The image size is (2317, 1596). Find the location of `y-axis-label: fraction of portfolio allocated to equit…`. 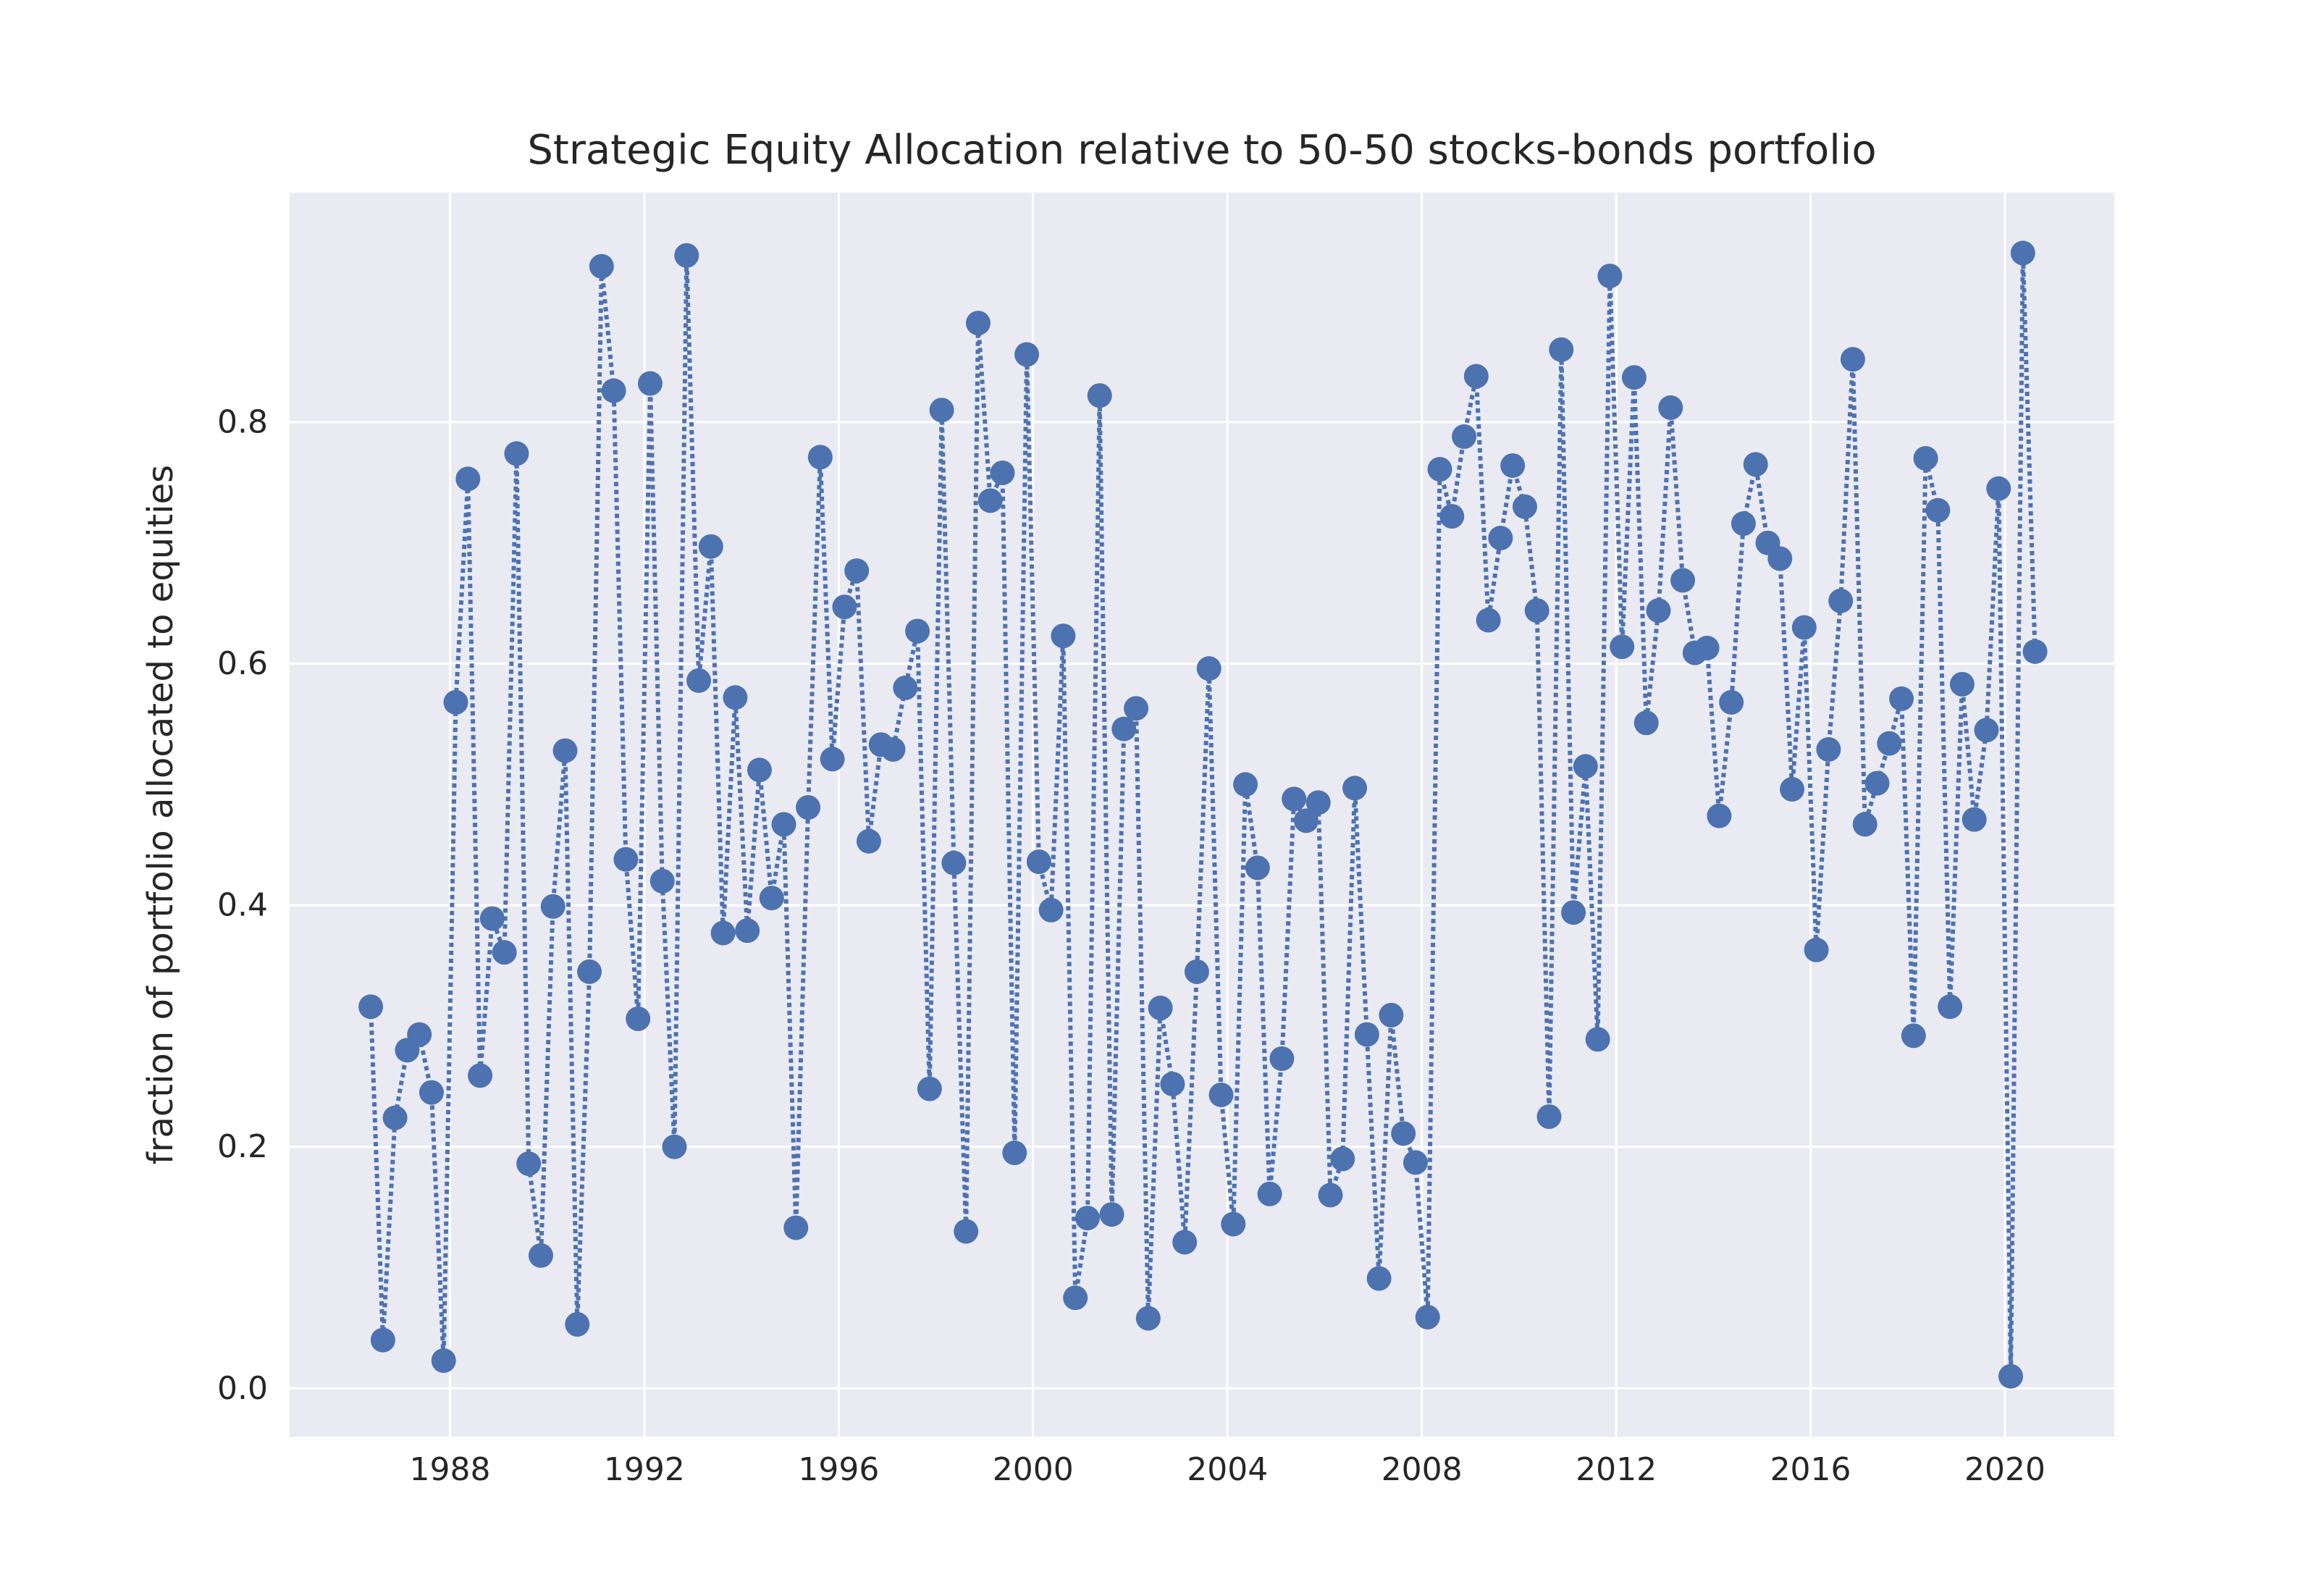

y-axis-label: fraction of portfolio allocated to equit… is located at coordinates (161, 814).